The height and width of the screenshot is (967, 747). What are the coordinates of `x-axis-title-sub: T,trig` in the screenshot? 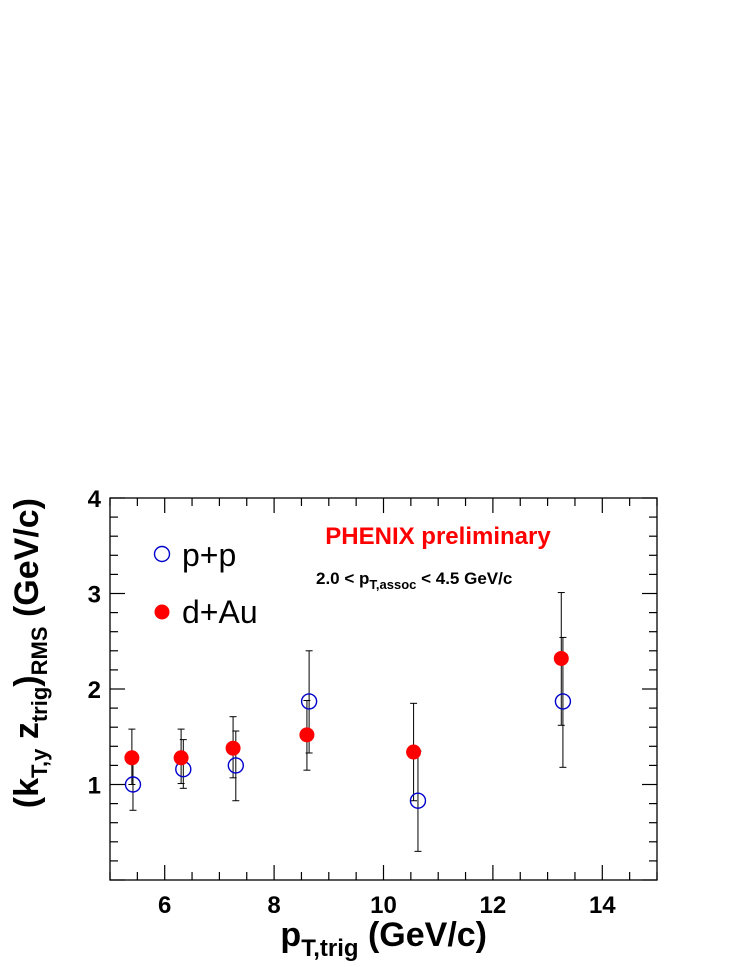 It's located at (329, 948).